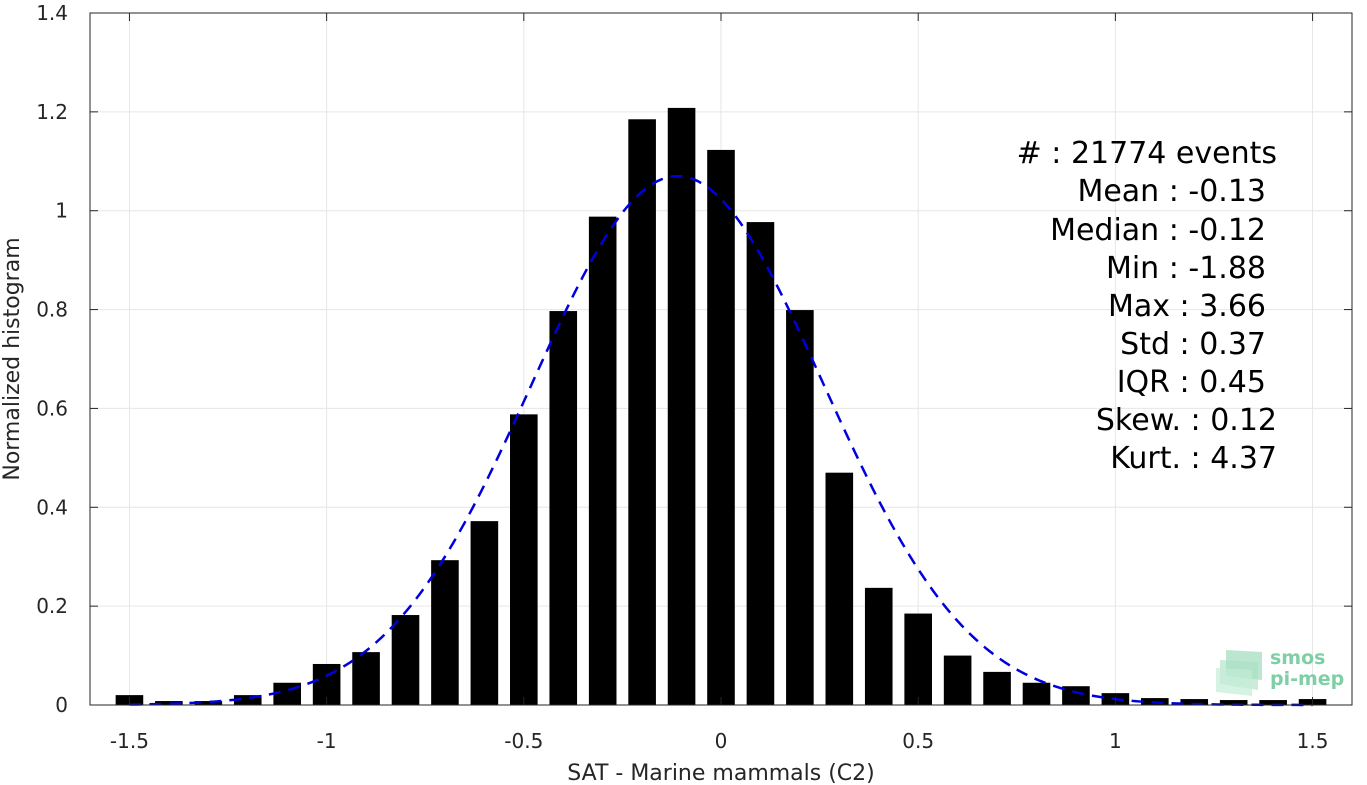 This screenshot has height=785, width=1367. I want to click on stats-skew: Skew. : 0.12, so click(1186, 420).